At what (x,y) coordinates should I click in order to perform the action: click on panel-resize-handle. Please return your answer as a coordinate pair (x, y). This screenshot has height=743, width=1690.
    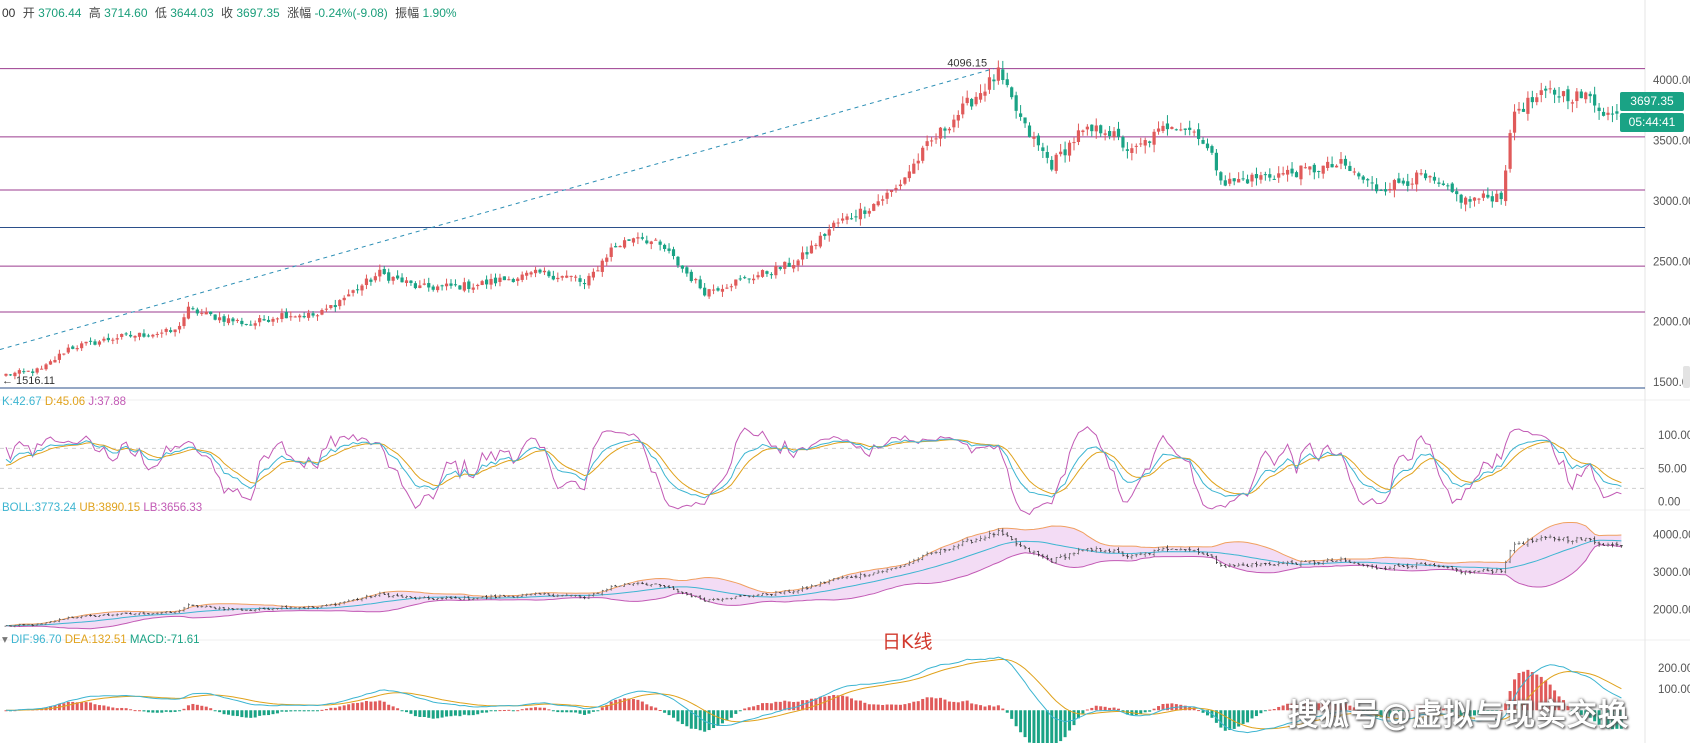
    Looking at the image, I should click on (1686, 377).